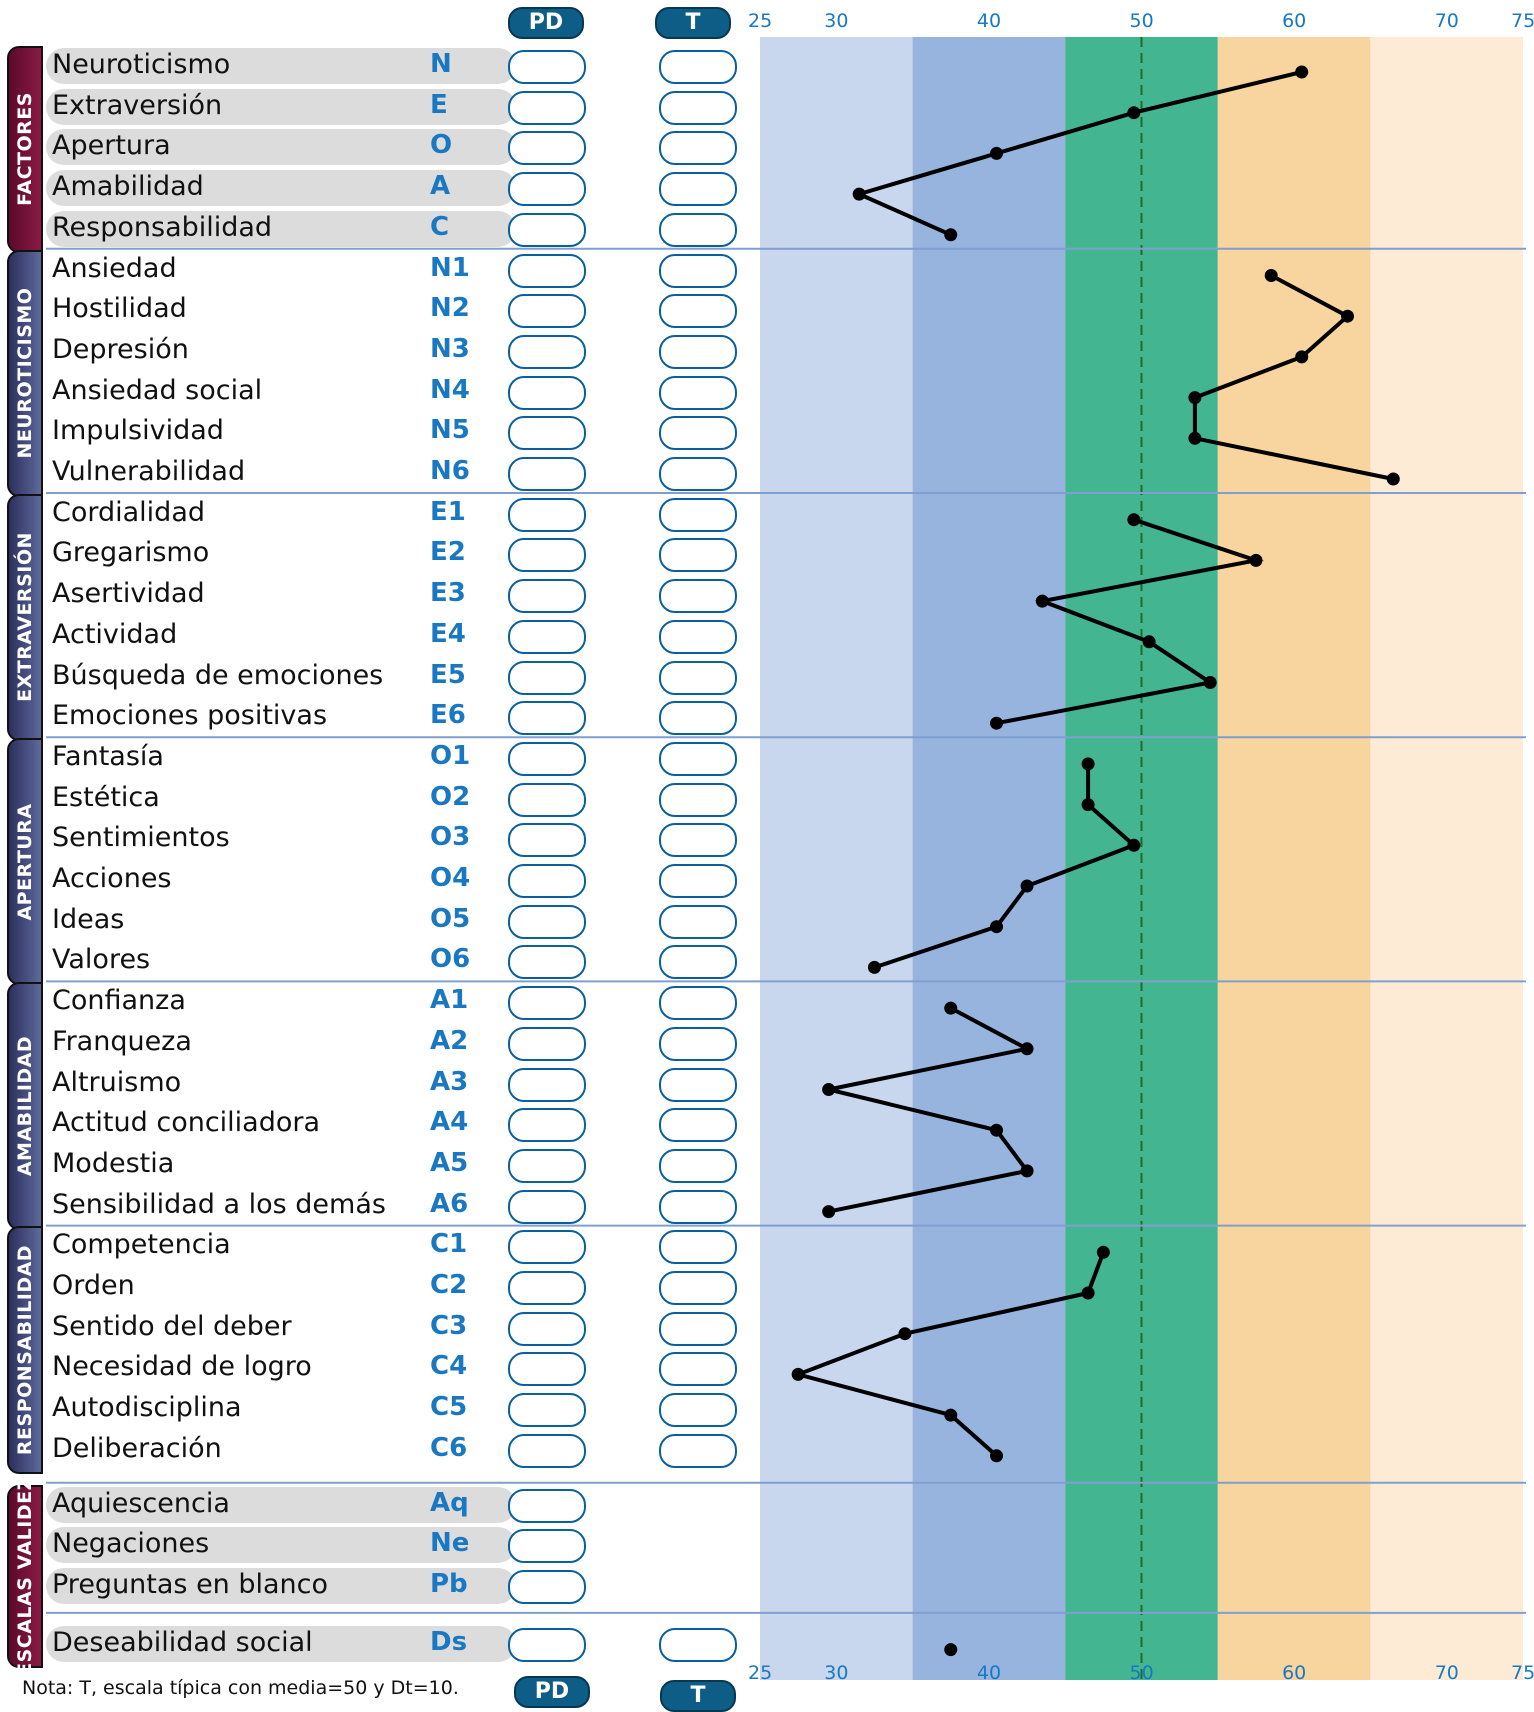 The image size is (1534, 1712). I want to click on scale-code: A5, so click(449, 1162).